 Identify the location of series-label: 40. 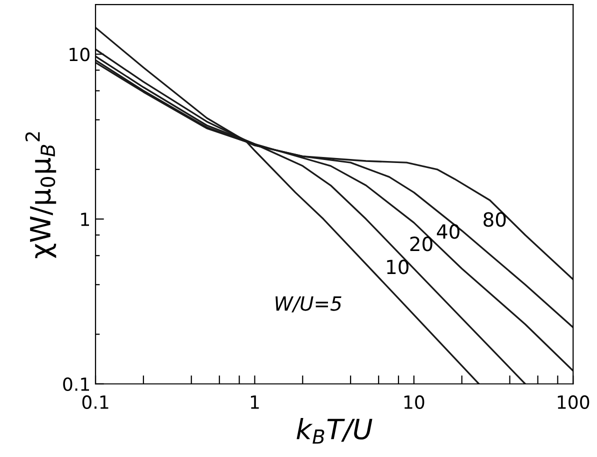
(448, 231).